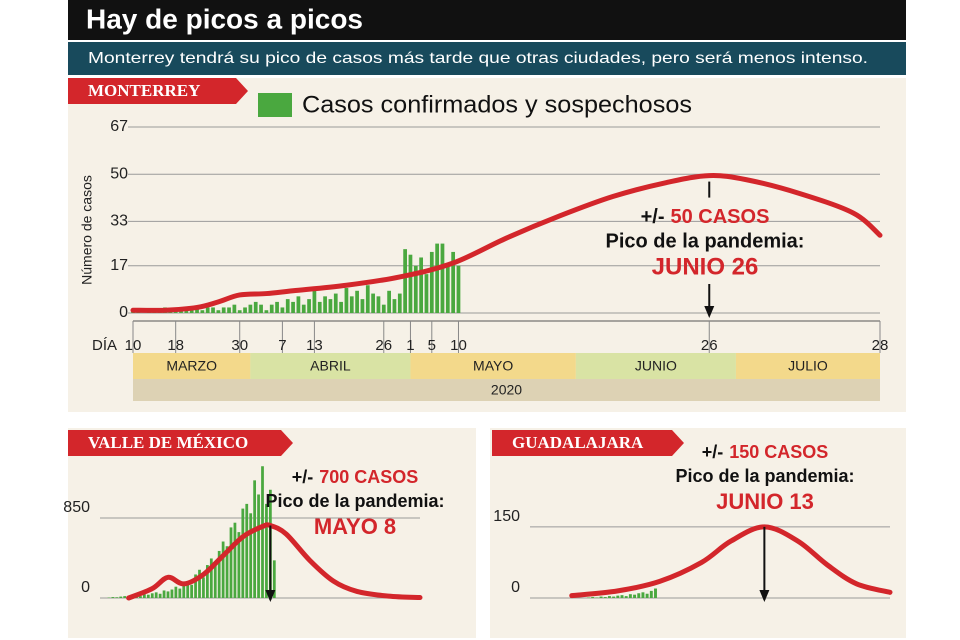 Image resolution: width=960 pixels, height=640 pixels. Describe the element at coordinates (239, 345) in the screenshot. I see `x-tick-label: 30` at that location.